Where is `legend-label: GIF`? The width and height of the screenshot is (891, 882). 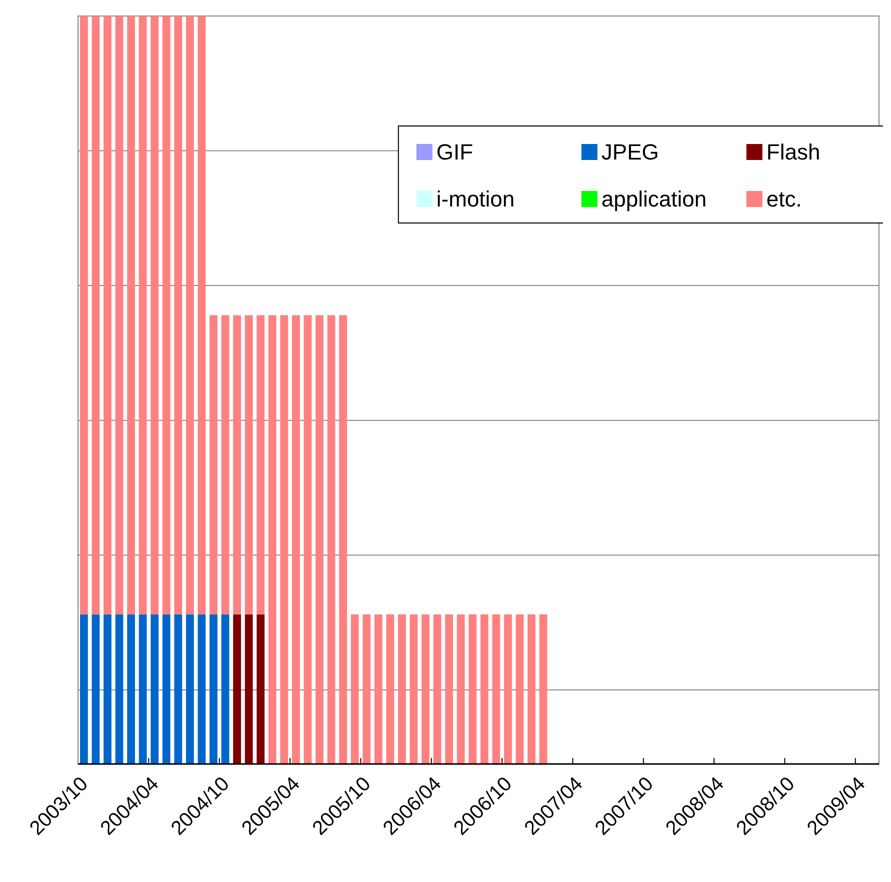
legend-label: GIF is located at coordinates (455, 152).